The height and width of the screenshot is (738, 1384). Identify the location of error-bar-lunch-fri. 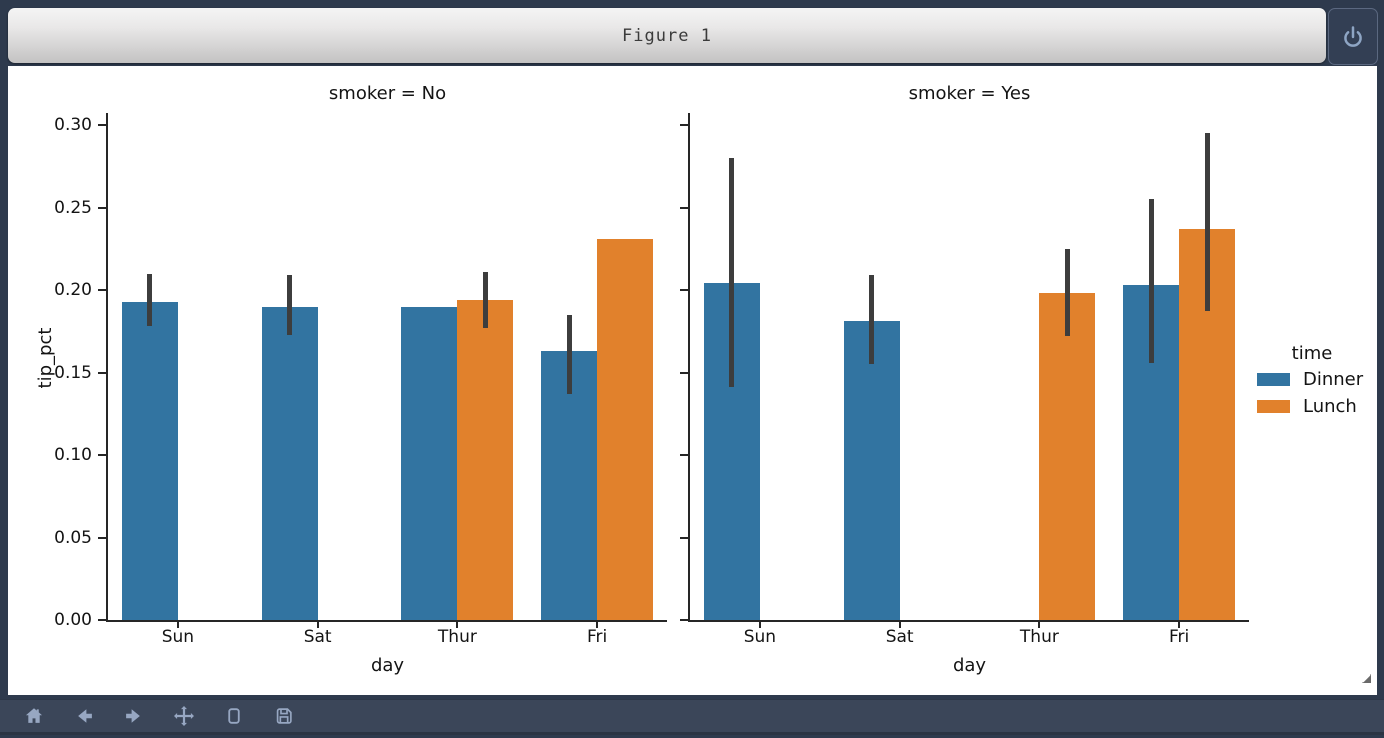
(1207, 222).